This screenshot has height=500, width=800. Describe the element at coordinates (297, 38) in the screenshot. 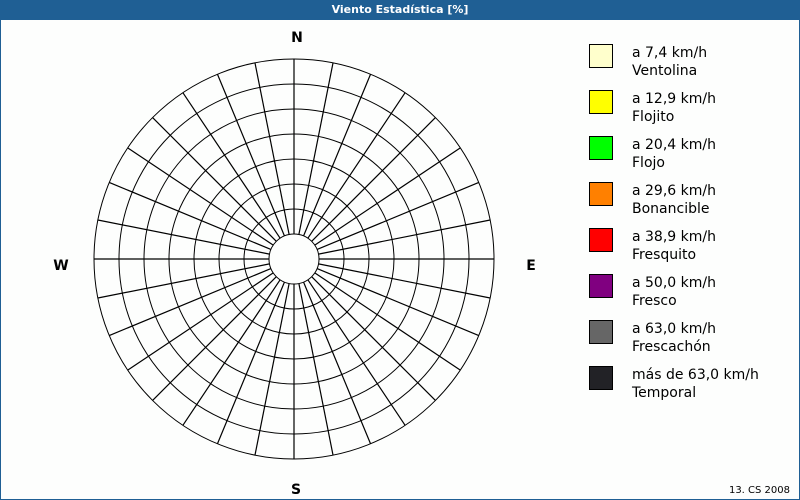

I see `direction-n: N` at that location.